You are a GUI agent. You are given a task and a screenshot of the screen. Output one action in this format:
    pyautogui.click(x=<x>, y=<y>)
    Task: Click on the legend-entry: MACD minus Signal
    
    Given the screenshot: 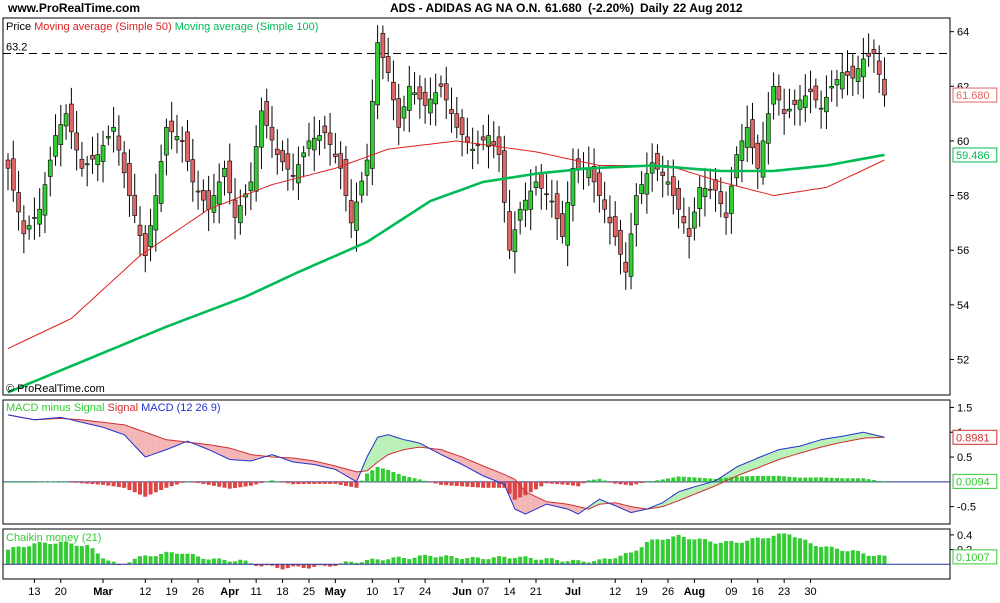 What is the action you would take?
    pyautogui.click(x=55, y=408)
    